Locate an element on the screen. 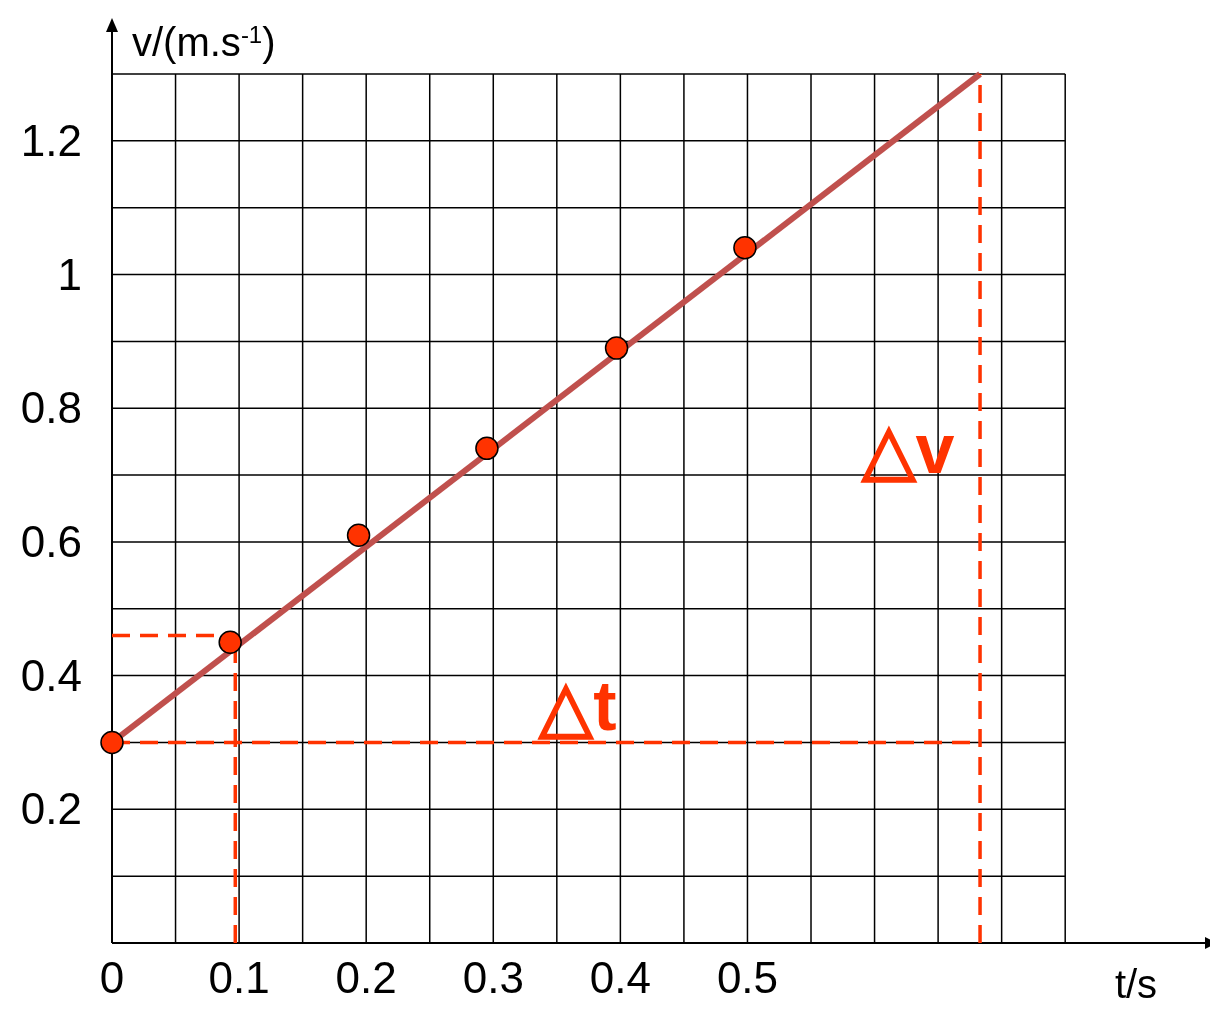 The image size is (1218, 1011). x-tick-label: 0 is located at coordinates (112, 977).